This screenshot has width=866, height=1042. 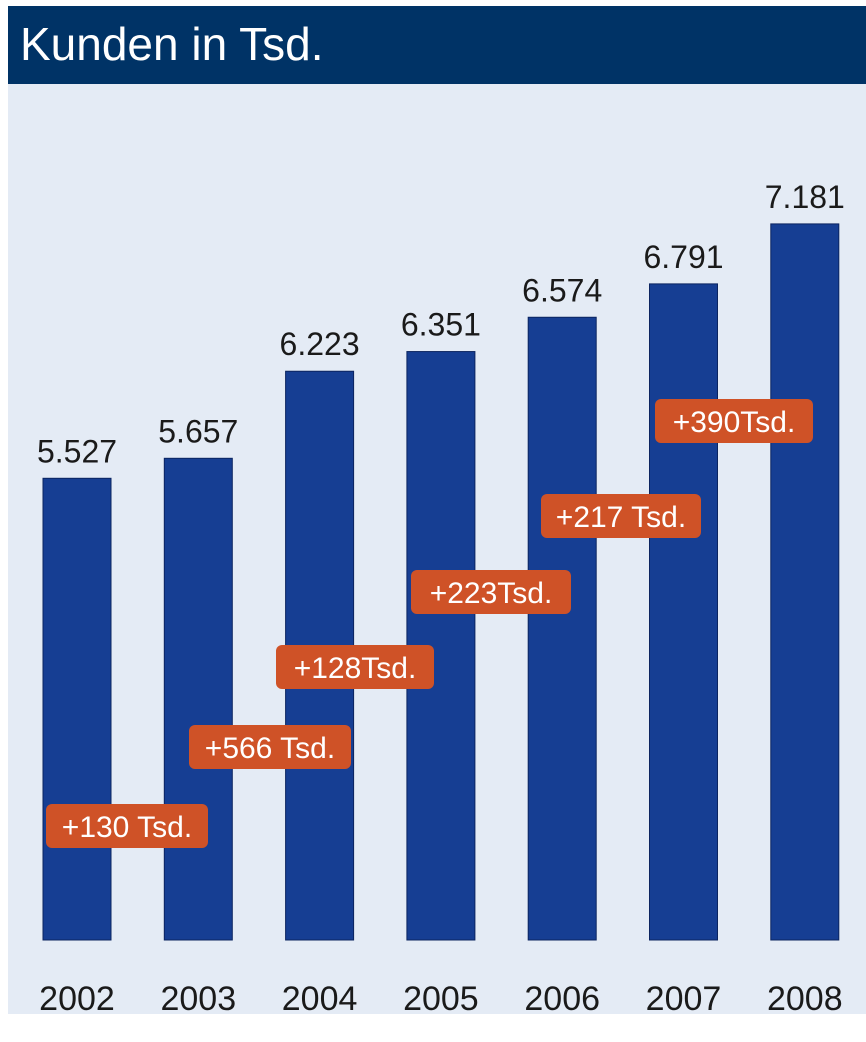 What do you see at coordinates (437, 45) in the screenshot?
I see `title-bar: Kunden in Tsd.` at bounding box center [437, 45].